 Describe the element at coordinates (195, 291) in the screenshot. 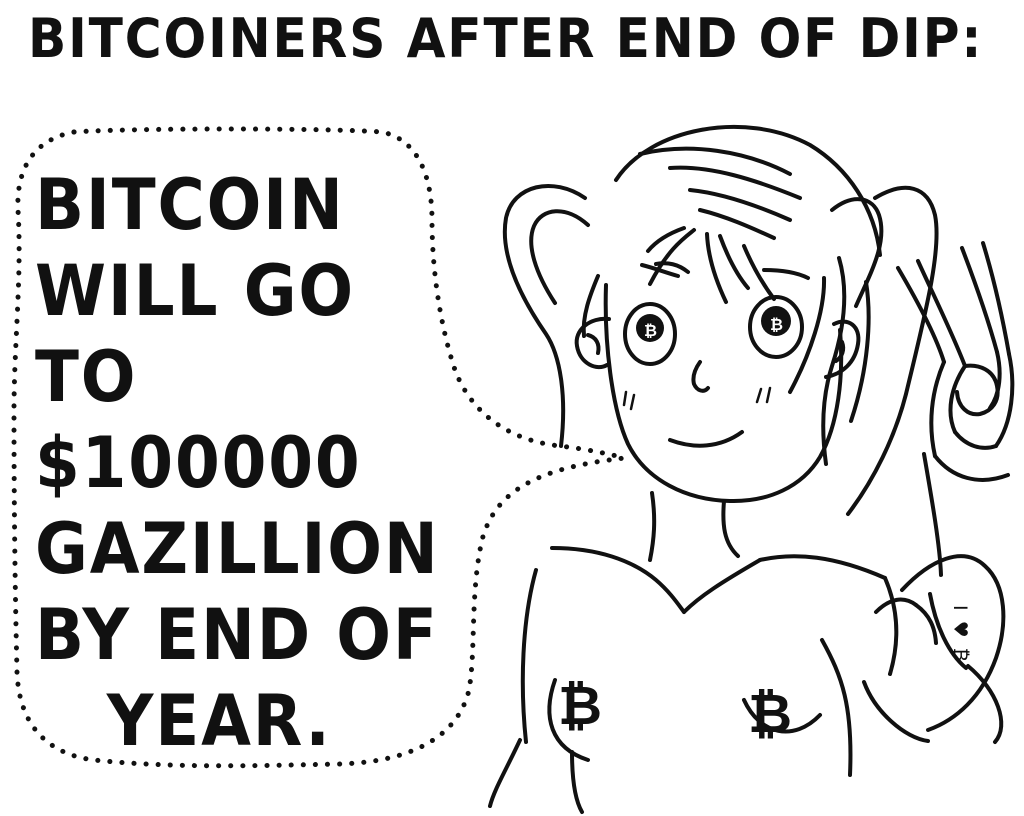

I see `speech-line: WILL GO` at that location.